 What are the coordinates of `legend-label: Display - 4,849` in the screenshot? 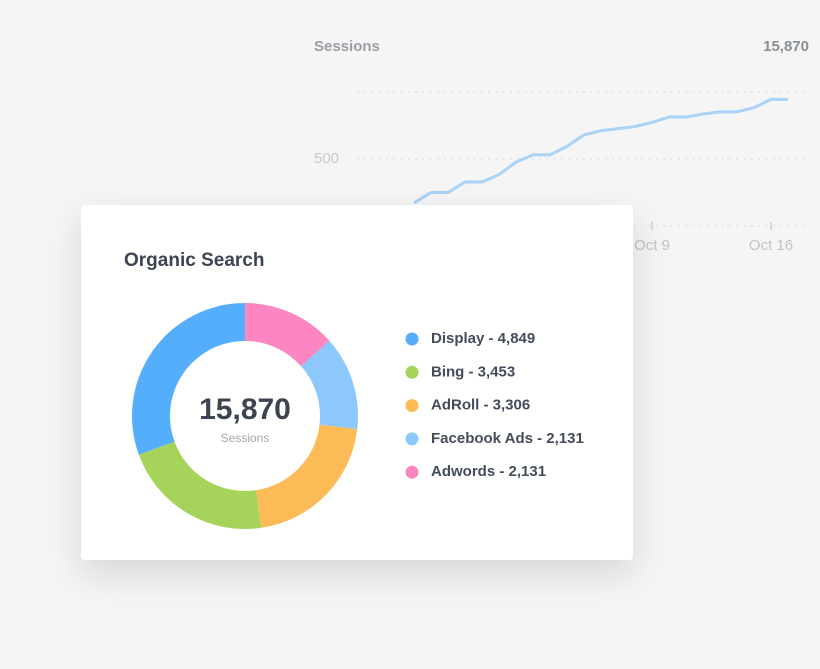 It's located at (483, 338).